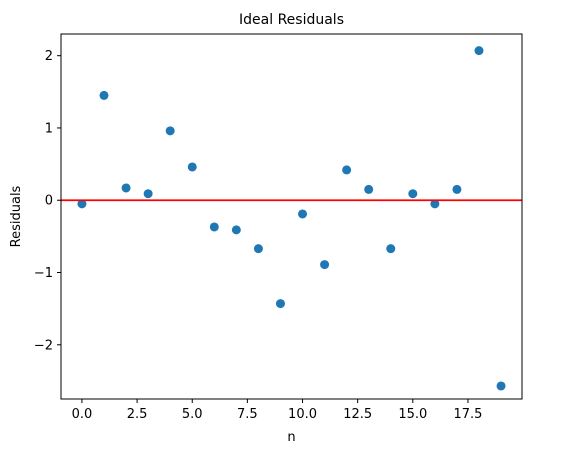 The image size is (565, 455). What do you see at coordinates (43, 345) in the screenshot?
I see `y-tick-label: −2` at bounding box center [43, 345].